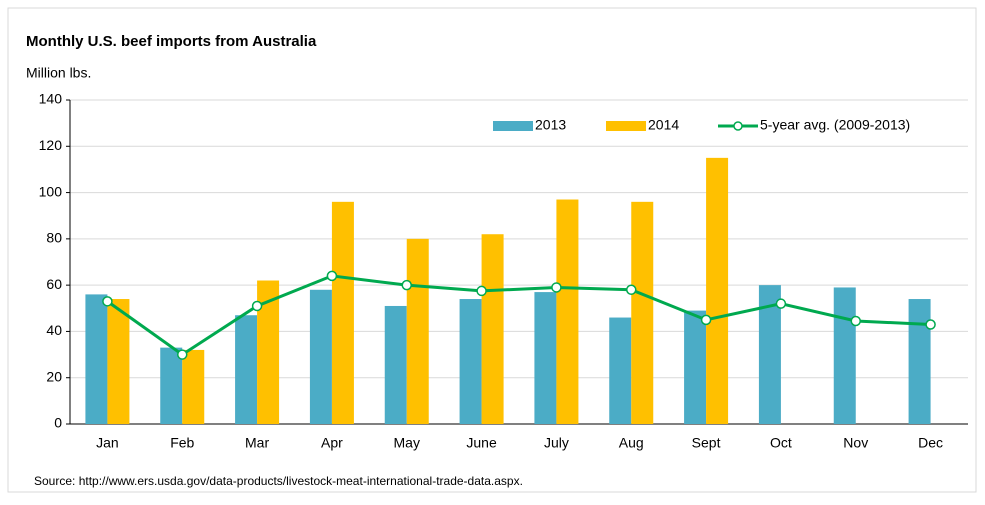  Describe the element at coordinates (171, 41) in the screenshot. I see `chart-title: Monthly U.S. beef imports from Australia` at that location.